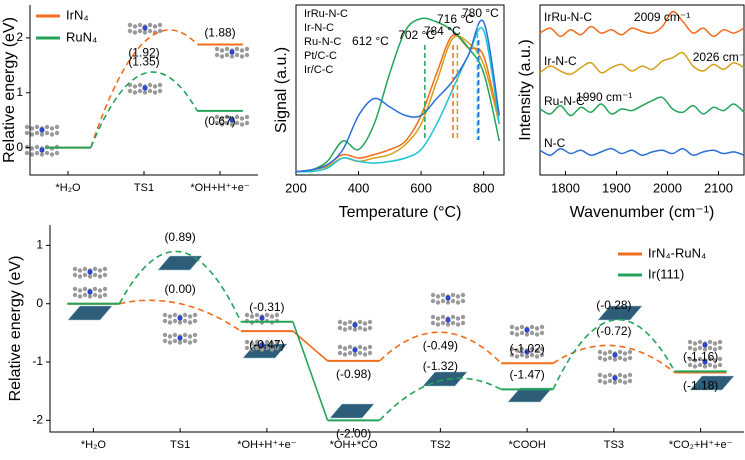 This screenshot has height=460, width=745. I want to click on x-tick-label: TS1, so click(144, 188).